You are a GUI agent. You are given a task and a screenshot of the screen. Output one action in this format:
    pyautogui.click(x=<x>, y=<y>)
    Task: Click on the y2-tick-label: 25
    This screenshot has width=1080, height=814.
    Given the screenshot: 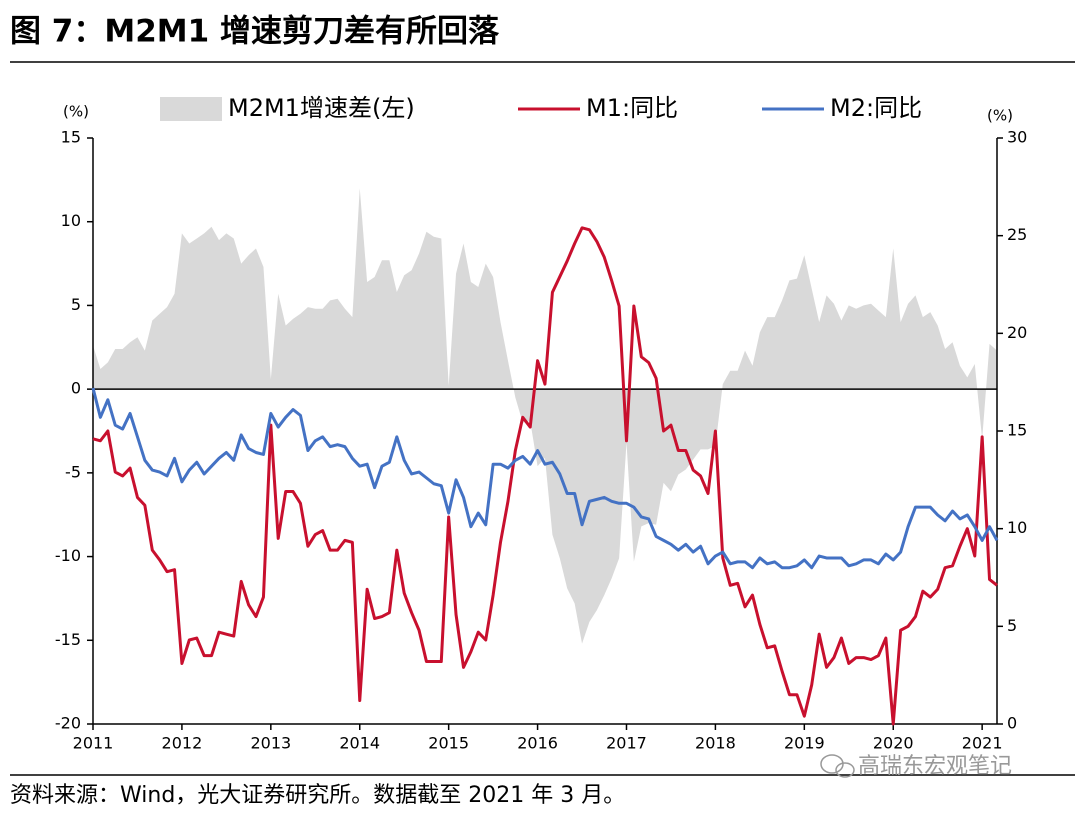 What is the action you would take?
    pyautogui.click(x=1017, y=234)
    